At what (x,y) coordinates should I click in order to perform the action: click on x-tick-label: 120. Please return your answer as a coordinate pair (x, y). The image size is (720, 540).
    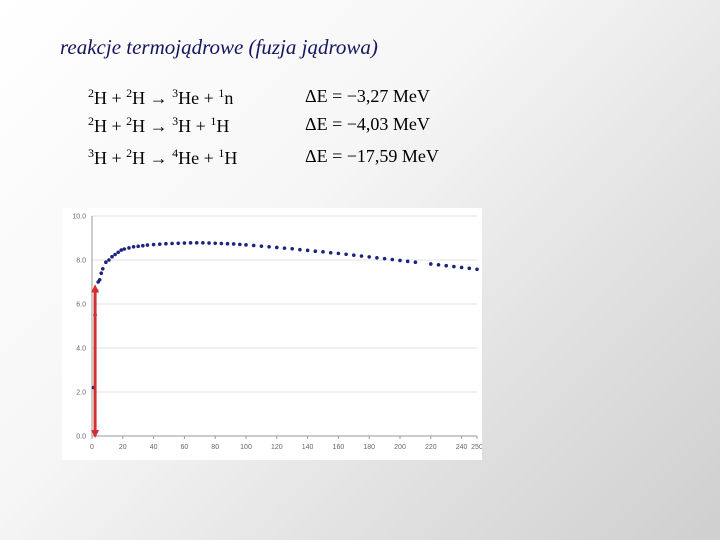
    Looking at the image, I should click on (277, 447).